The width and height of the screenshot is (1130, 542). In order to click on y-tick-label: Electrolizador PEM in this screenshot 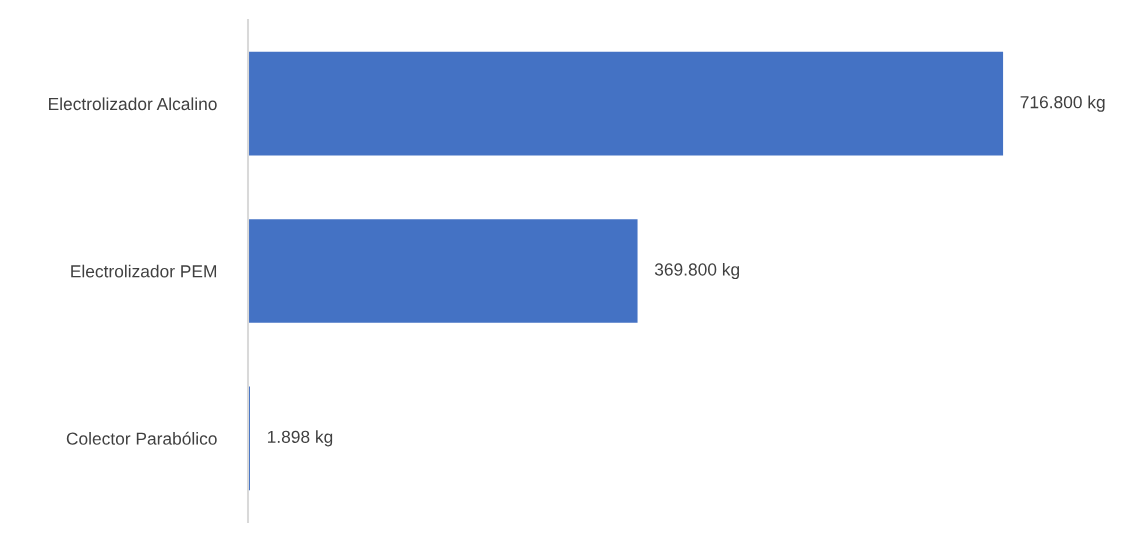, I will do `click(144, 271)`.